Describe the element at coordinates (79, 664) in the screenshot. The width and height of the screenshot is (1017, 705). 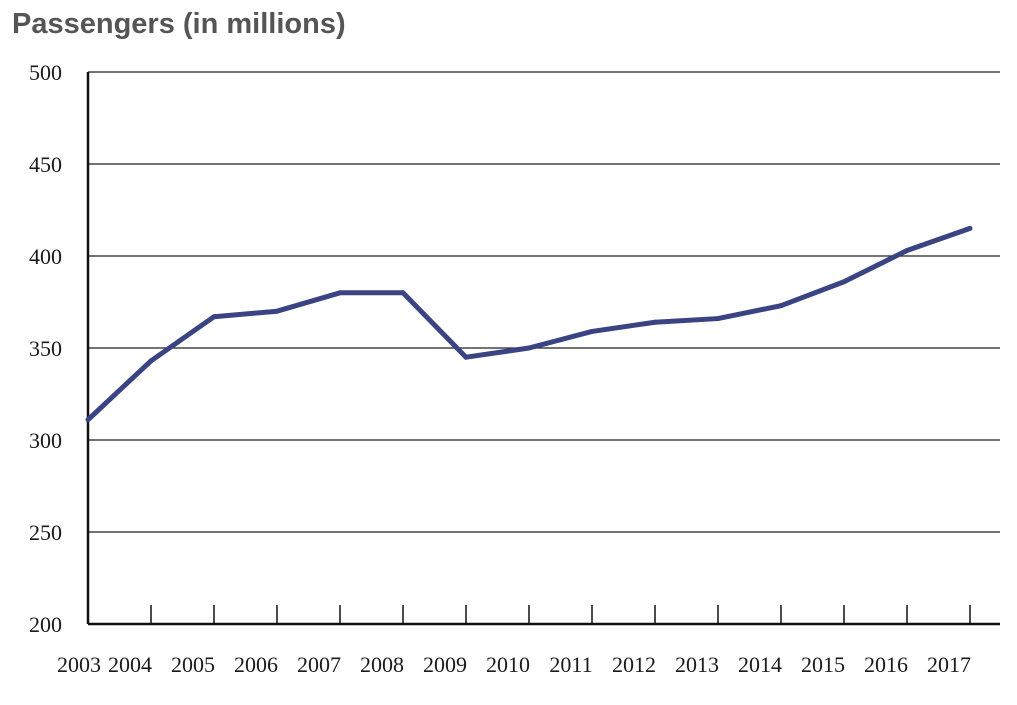
I see `x-tick-label: 2003` at that location.